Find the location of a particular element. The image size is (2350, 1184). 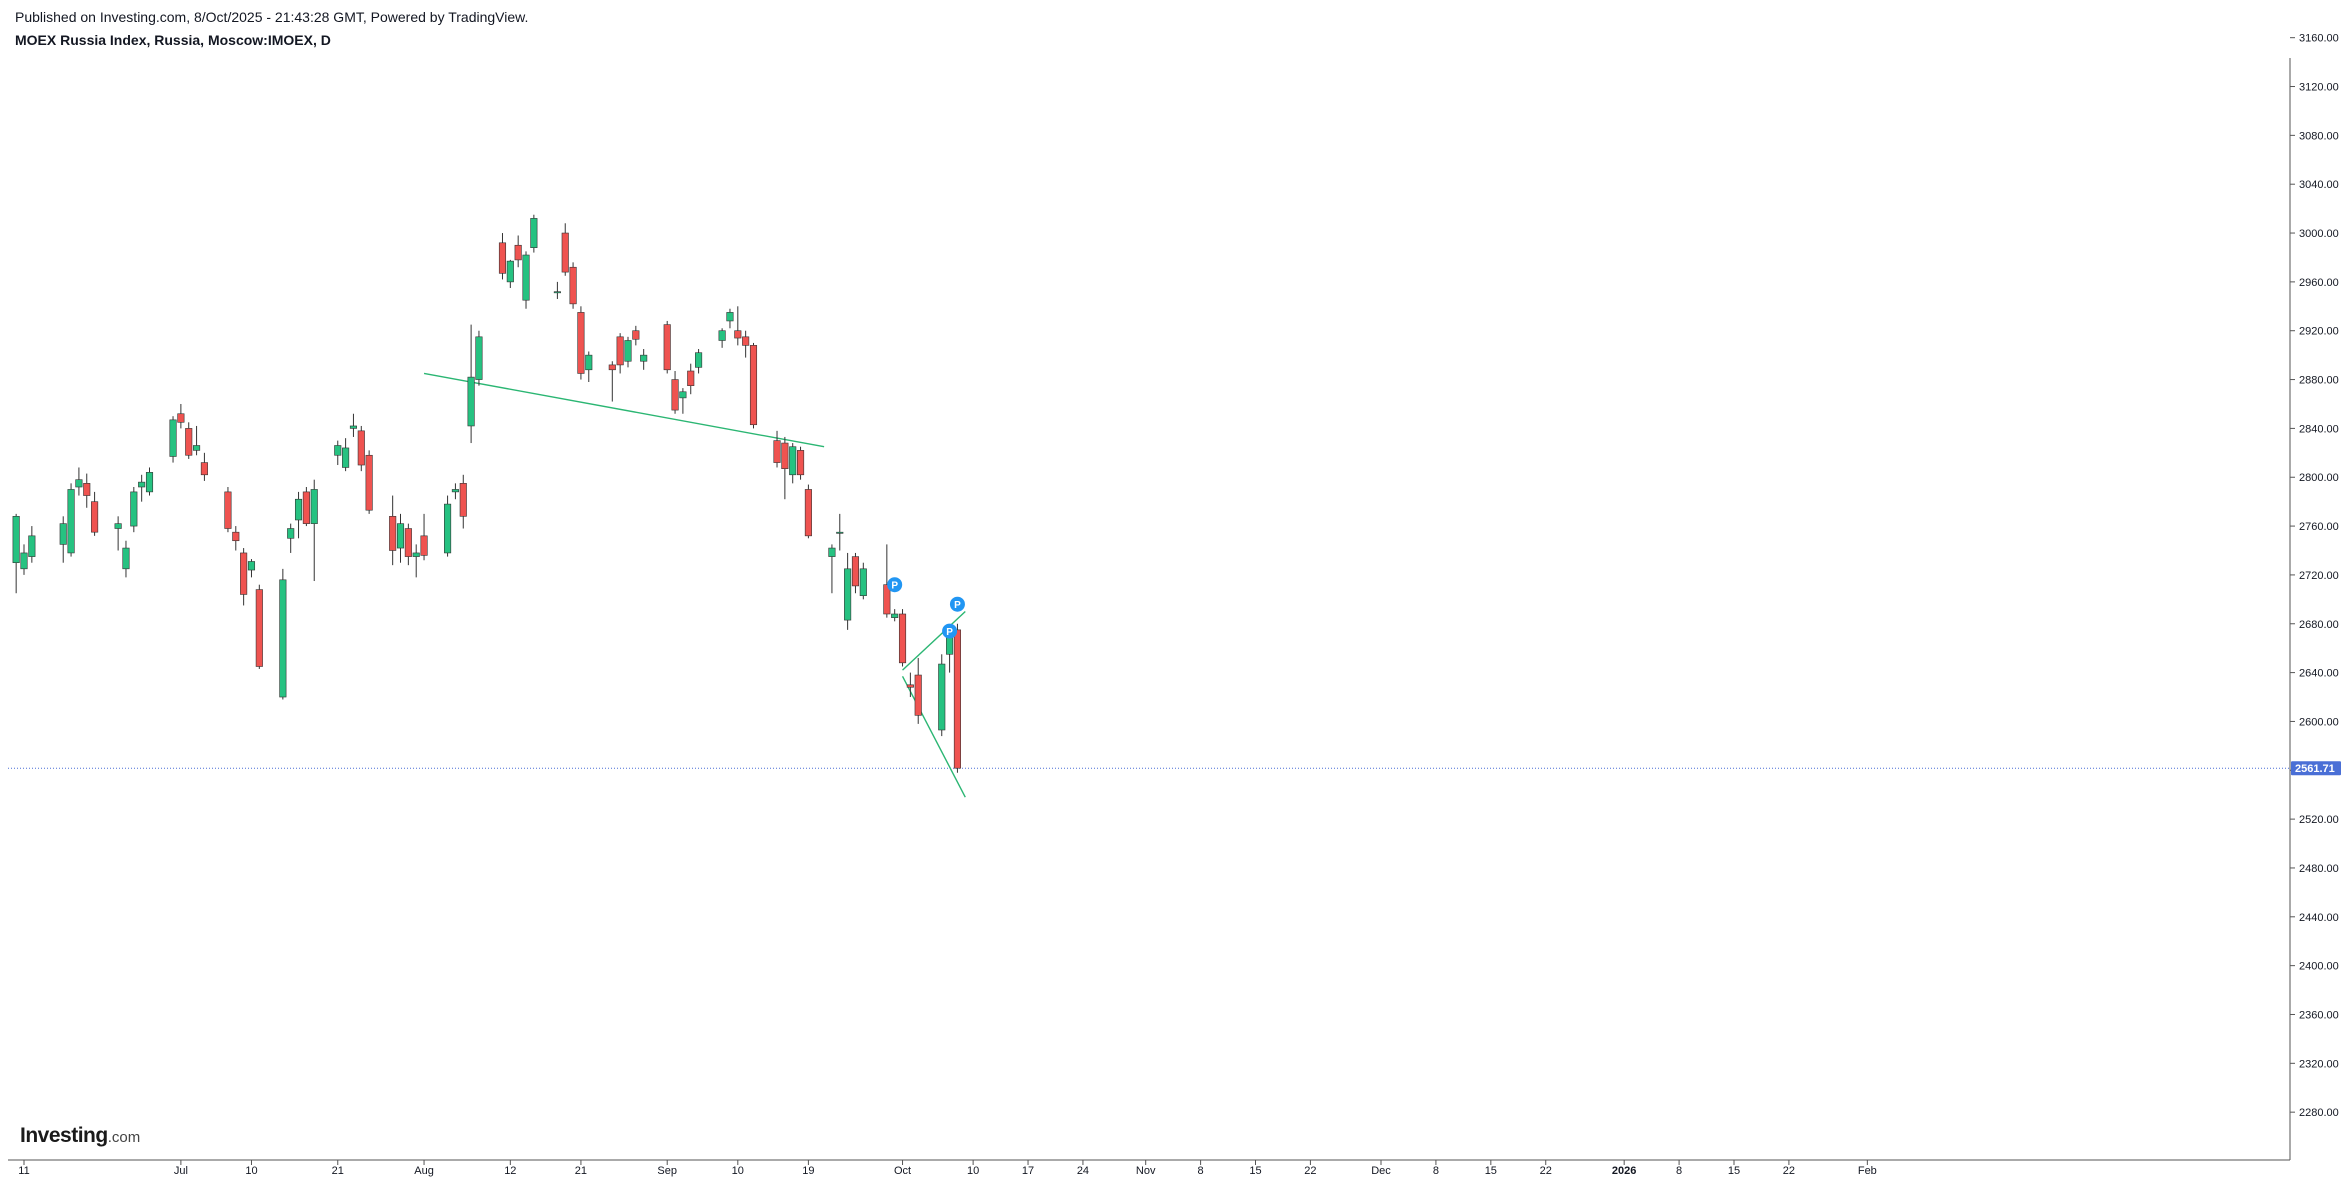

price-tick-label: 2880.00 is located at coordinates (2319, 381).